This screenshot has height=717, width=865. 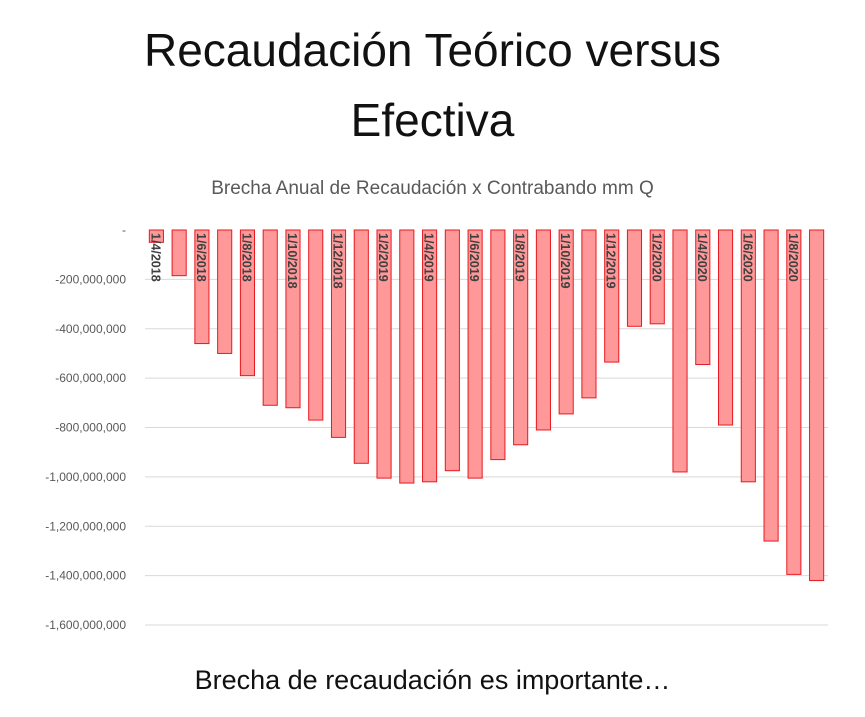 What do you see at coordinates (383, 257) in the screenshot?
I see `x-tick-label: 1/2/2019` at bounding box center [383, 257].